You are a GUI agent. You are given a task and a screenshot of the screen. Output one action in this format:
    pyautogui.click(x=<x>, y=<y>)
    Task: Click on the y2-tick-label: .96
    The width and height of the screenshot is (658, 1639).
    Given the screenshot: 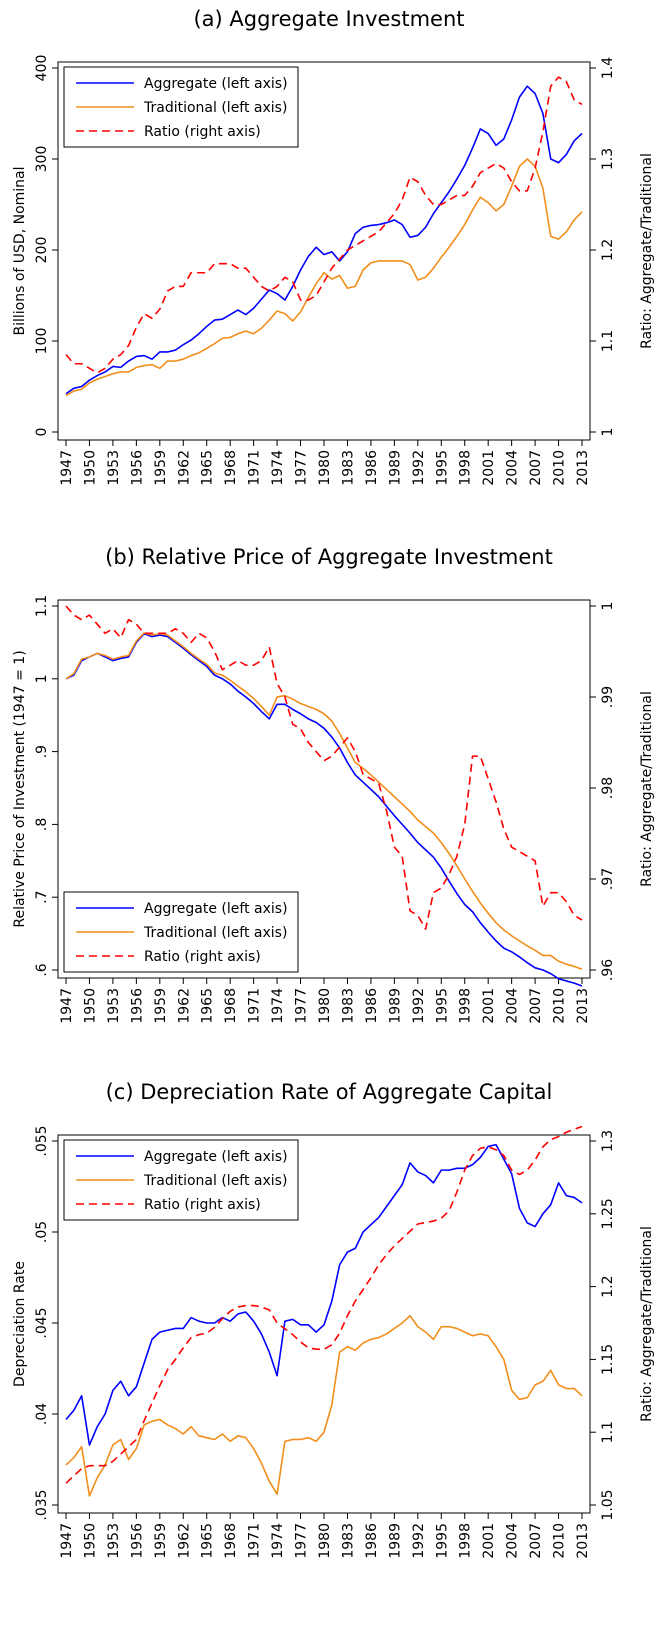 What is the action you would take?
    pyautogui.click(x=608, y=970)
    